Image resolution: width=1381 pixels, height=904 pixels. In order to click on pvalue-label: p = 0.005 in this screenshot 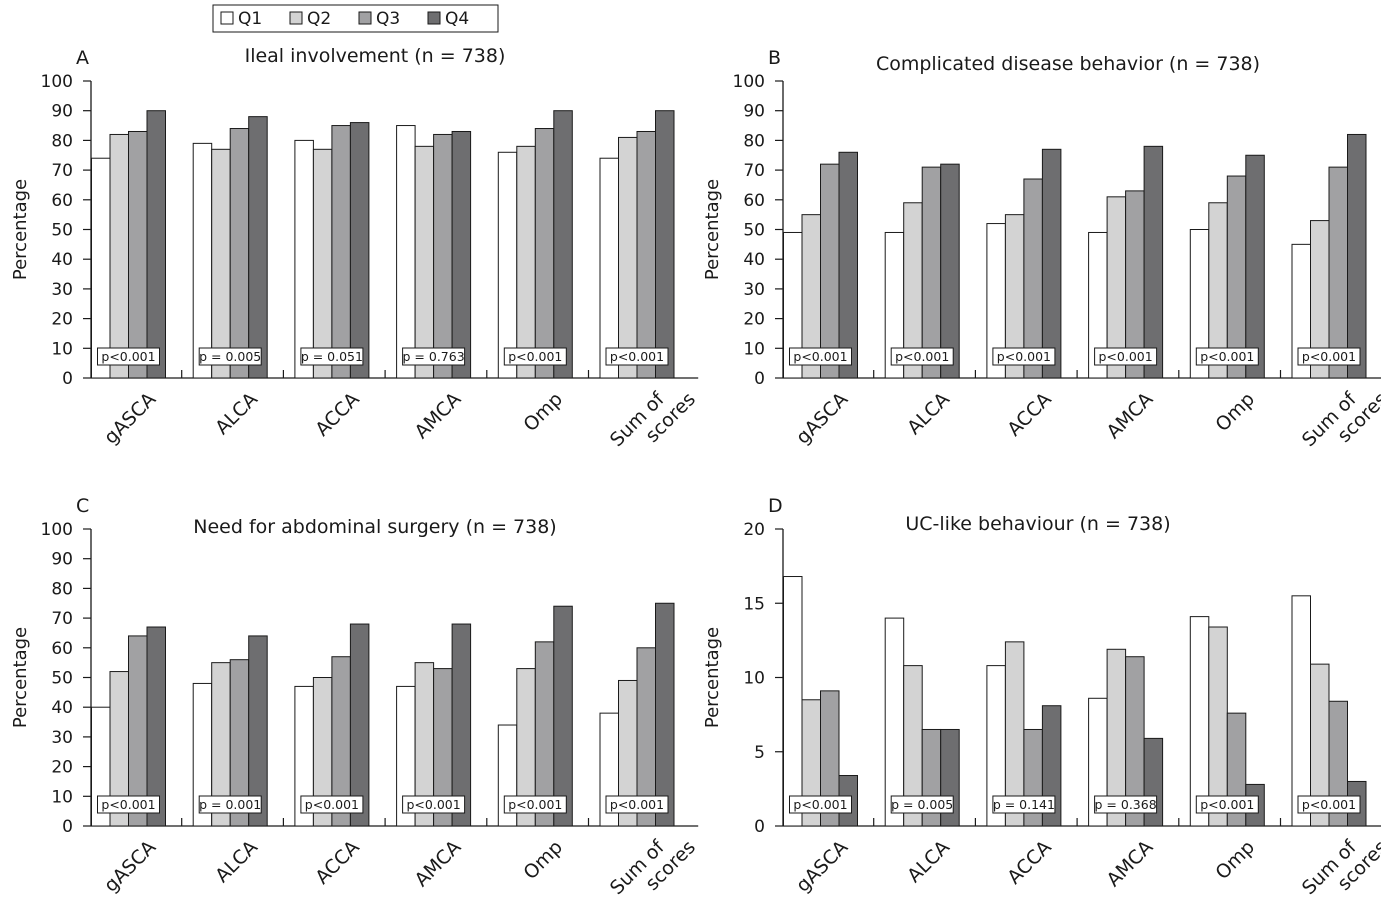, I will do `click(922, 804)`.